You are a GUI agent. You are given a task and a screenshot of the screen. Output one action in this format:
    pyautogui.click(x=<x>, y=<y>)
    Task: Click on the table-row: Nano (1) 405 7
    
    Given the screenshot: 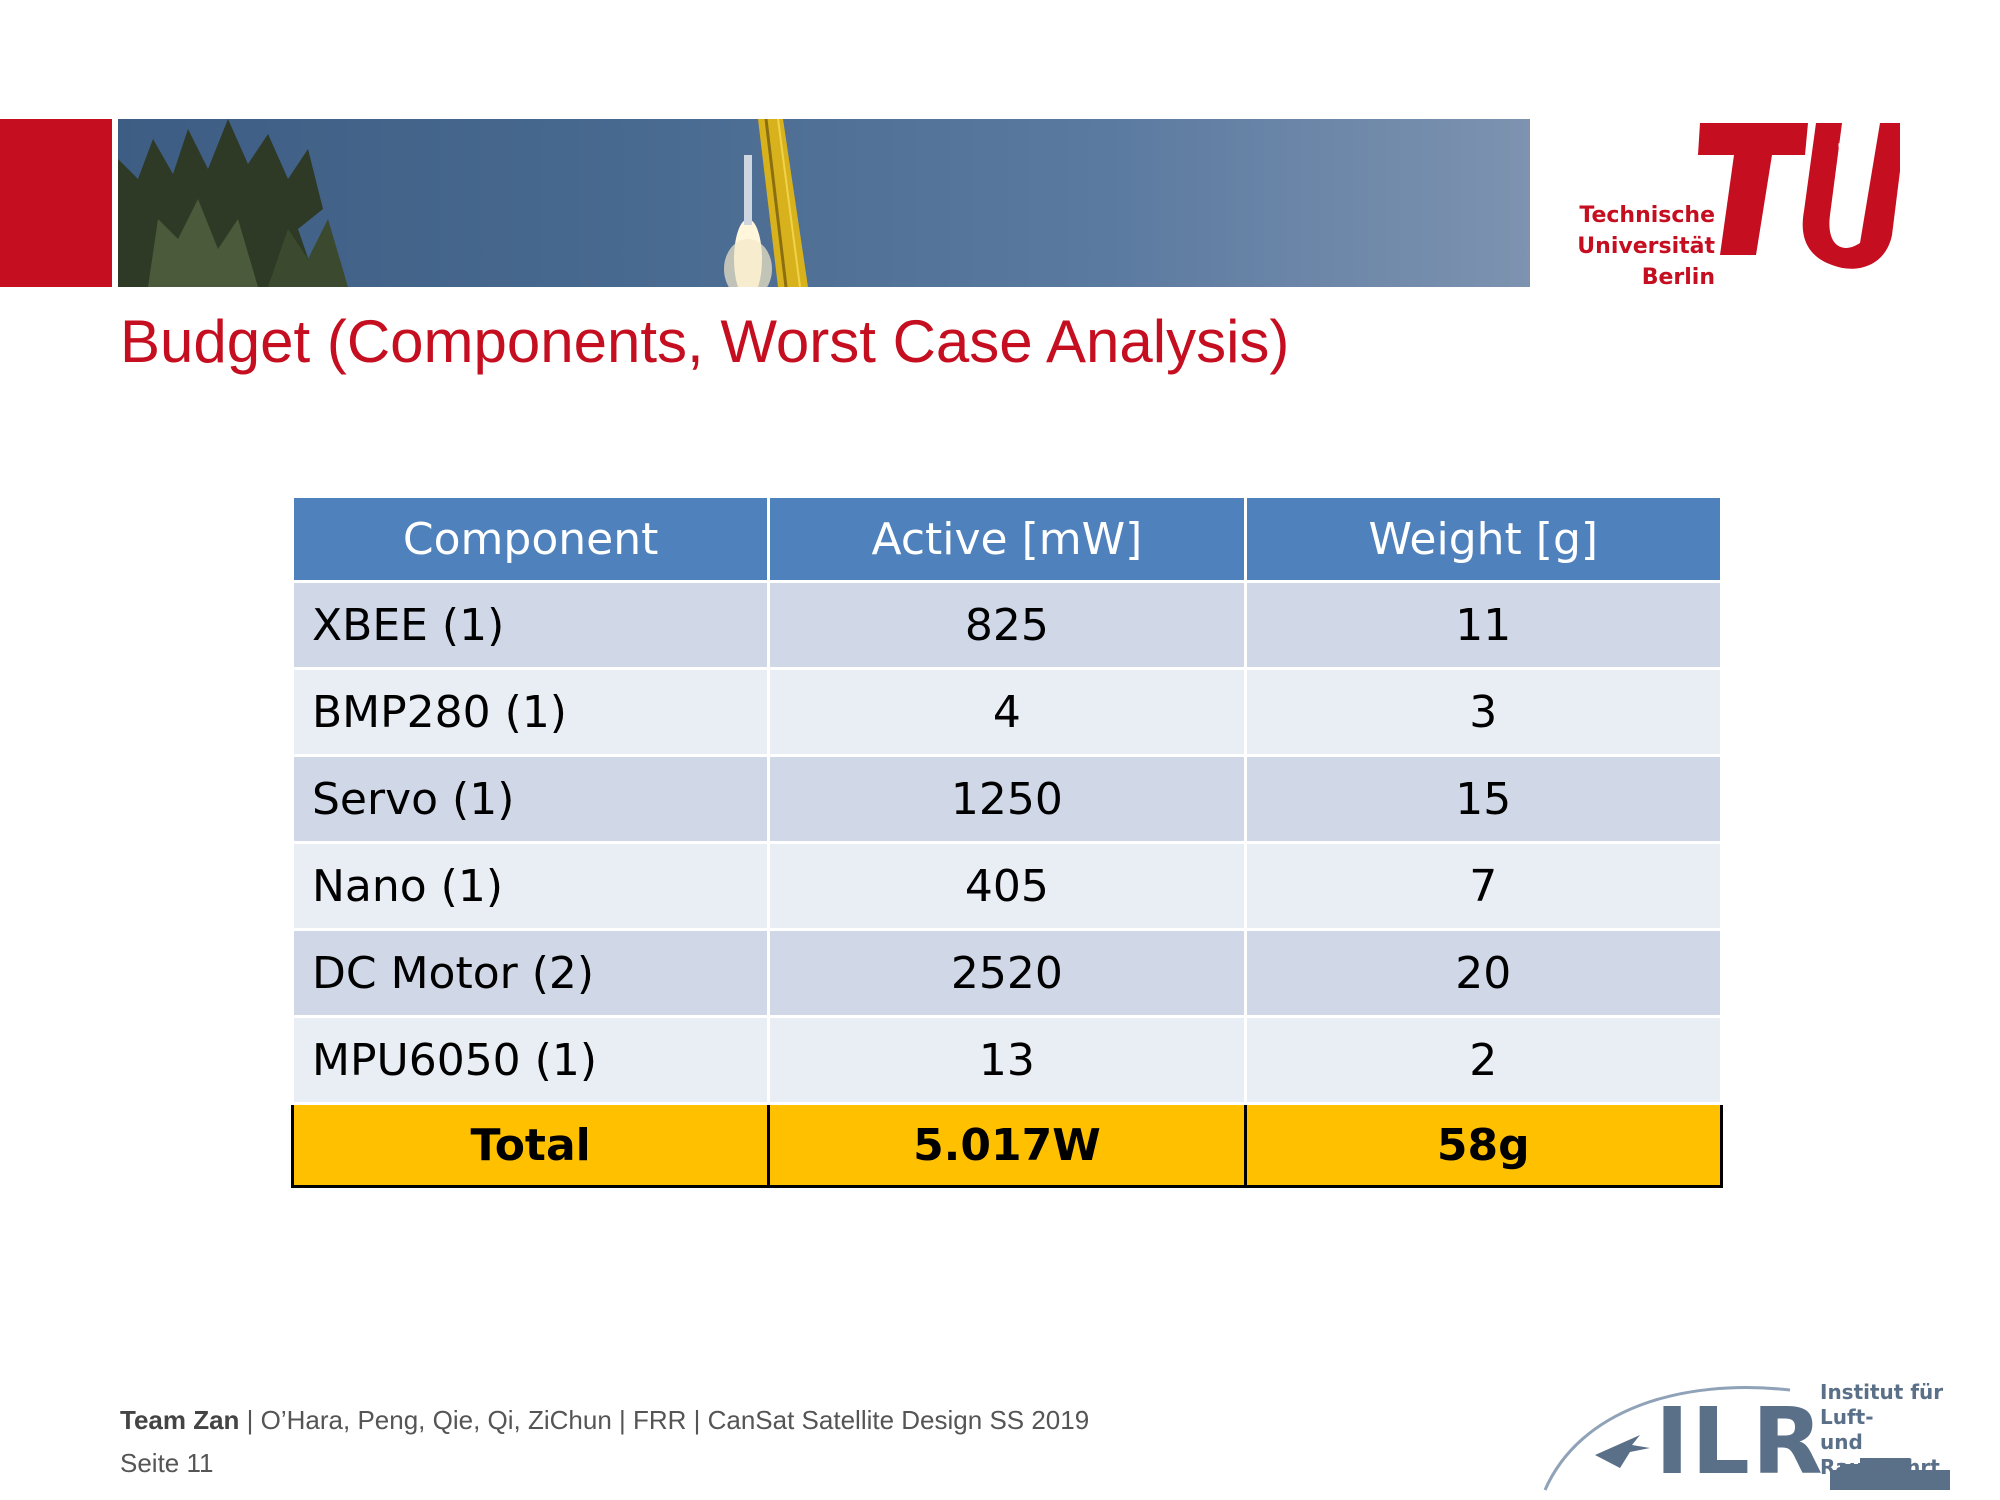 What is the action you would take?
    pyautogui.click(x=1007, y=886)
    